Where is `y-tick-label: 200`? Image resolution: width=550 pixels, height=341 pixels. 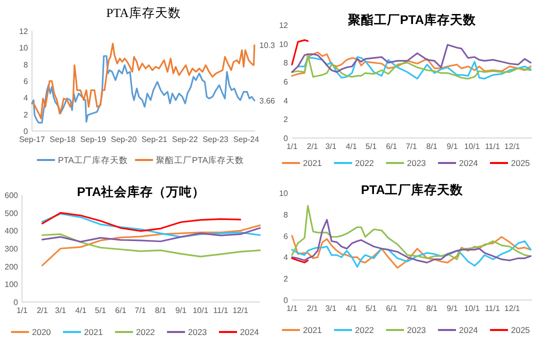
y-tick-label: 200 is located at coordinates (11, 267).